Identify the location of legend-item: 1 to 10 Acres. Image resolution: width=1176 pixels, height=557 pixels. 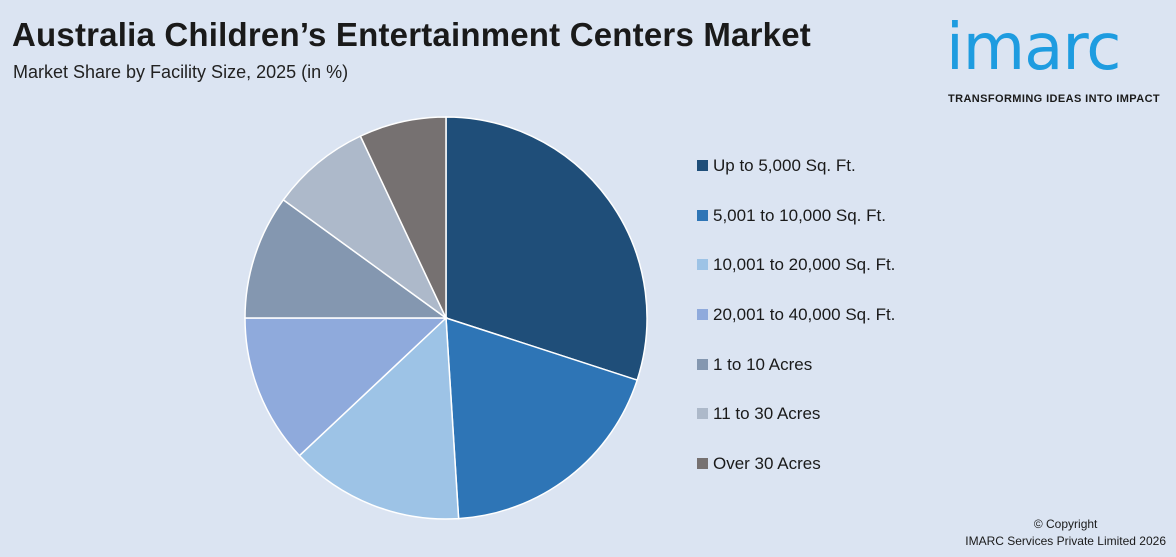
(796, 380).